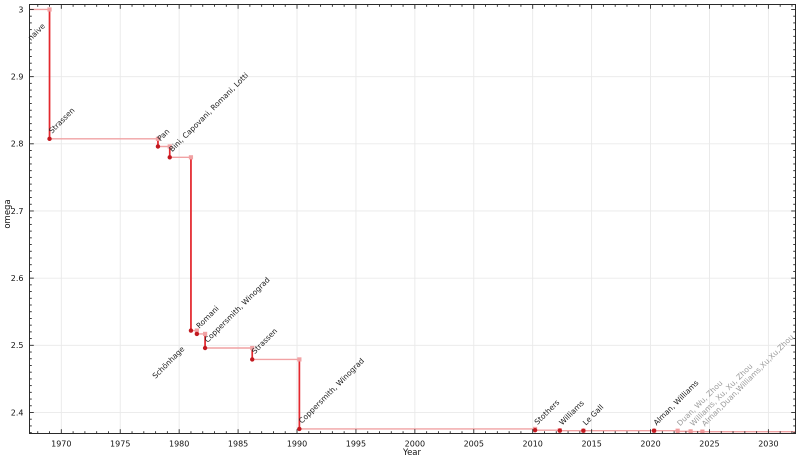 The height and width of the screenshot is (460, 800). I want to click on annotation-label: Williams, Xu, Xu, Zhou, so click(721, 395).